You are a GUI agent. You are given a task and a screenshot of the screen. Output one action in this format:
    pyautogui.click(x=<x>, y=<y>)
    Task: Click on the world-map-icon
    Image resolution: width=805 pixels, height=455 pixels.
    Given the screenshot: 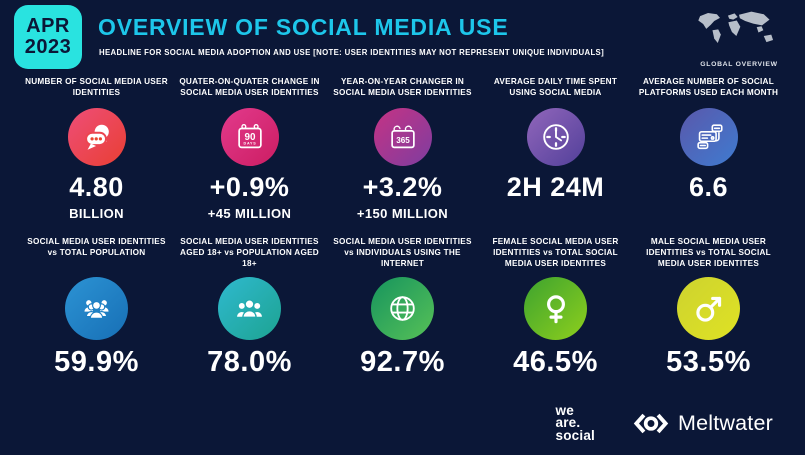 What is the action you would take?
    pyautogui.click(x=736, y=27)
    